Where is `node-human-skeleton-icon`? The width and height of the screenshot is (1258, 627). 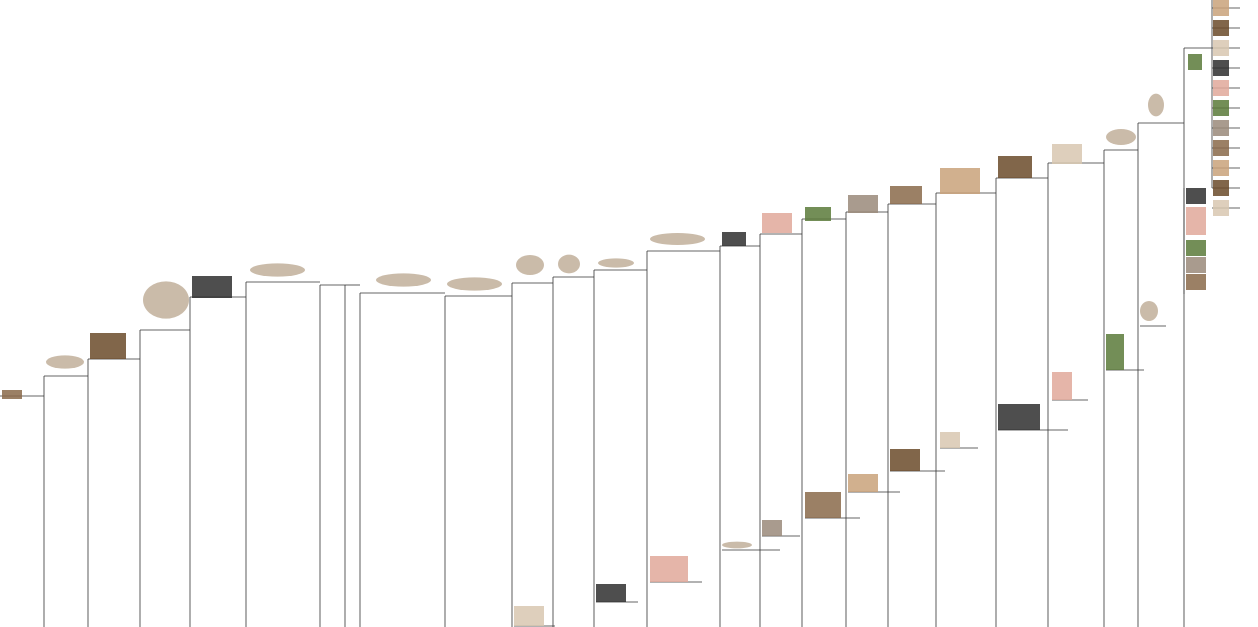
node-human-skeleton-icon is located at coordinates (1156, 105).